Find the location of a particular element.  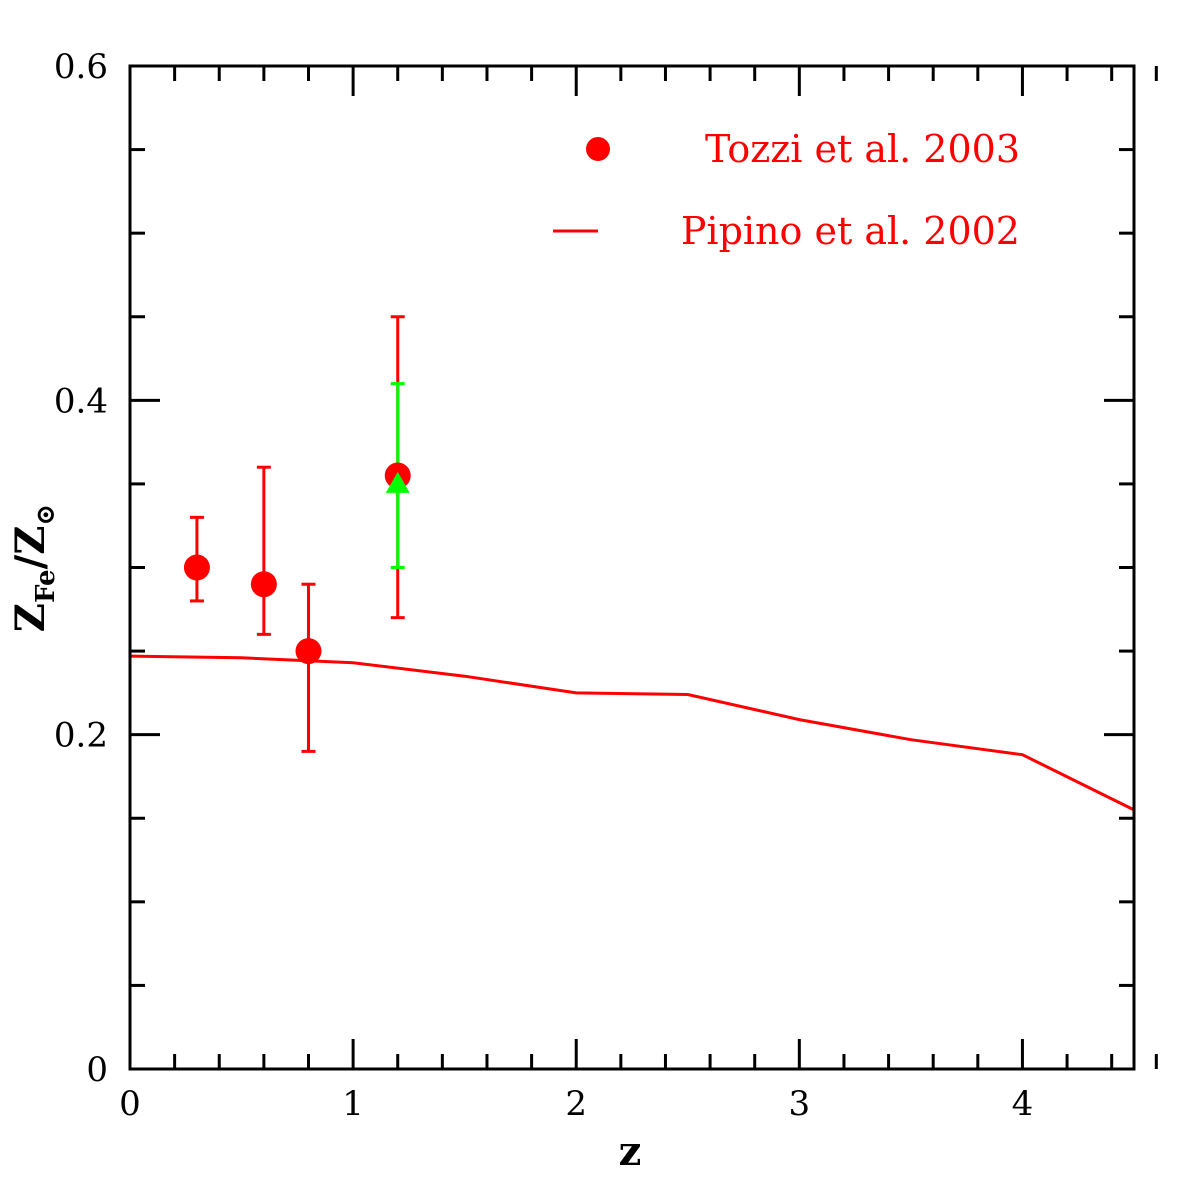

x-tick-label: 4 is located at coordinates (1023, 1104).